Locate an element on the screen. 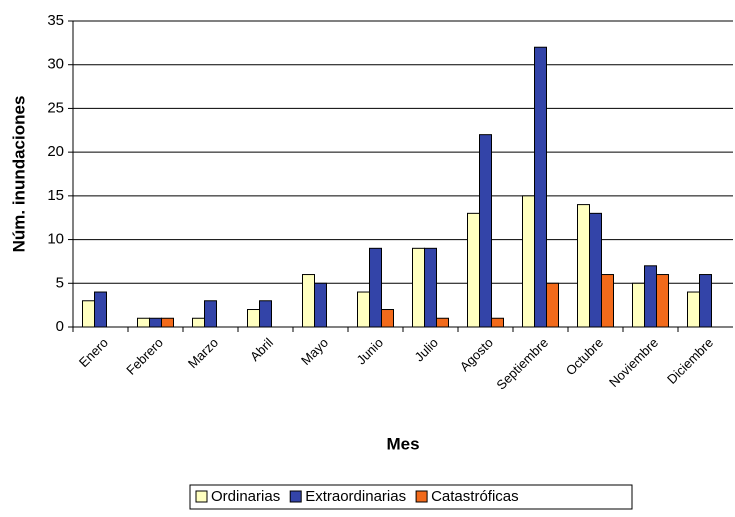 This screenshot has height=517, width=735. legend-label: Extraordinarias is located at coordinates (355, 496).